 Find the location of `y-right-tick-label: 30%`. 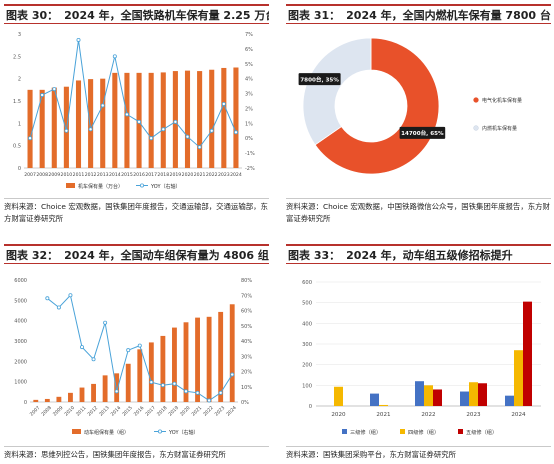

y-right-tick-label: 30% is located at coordinates (246, 357).